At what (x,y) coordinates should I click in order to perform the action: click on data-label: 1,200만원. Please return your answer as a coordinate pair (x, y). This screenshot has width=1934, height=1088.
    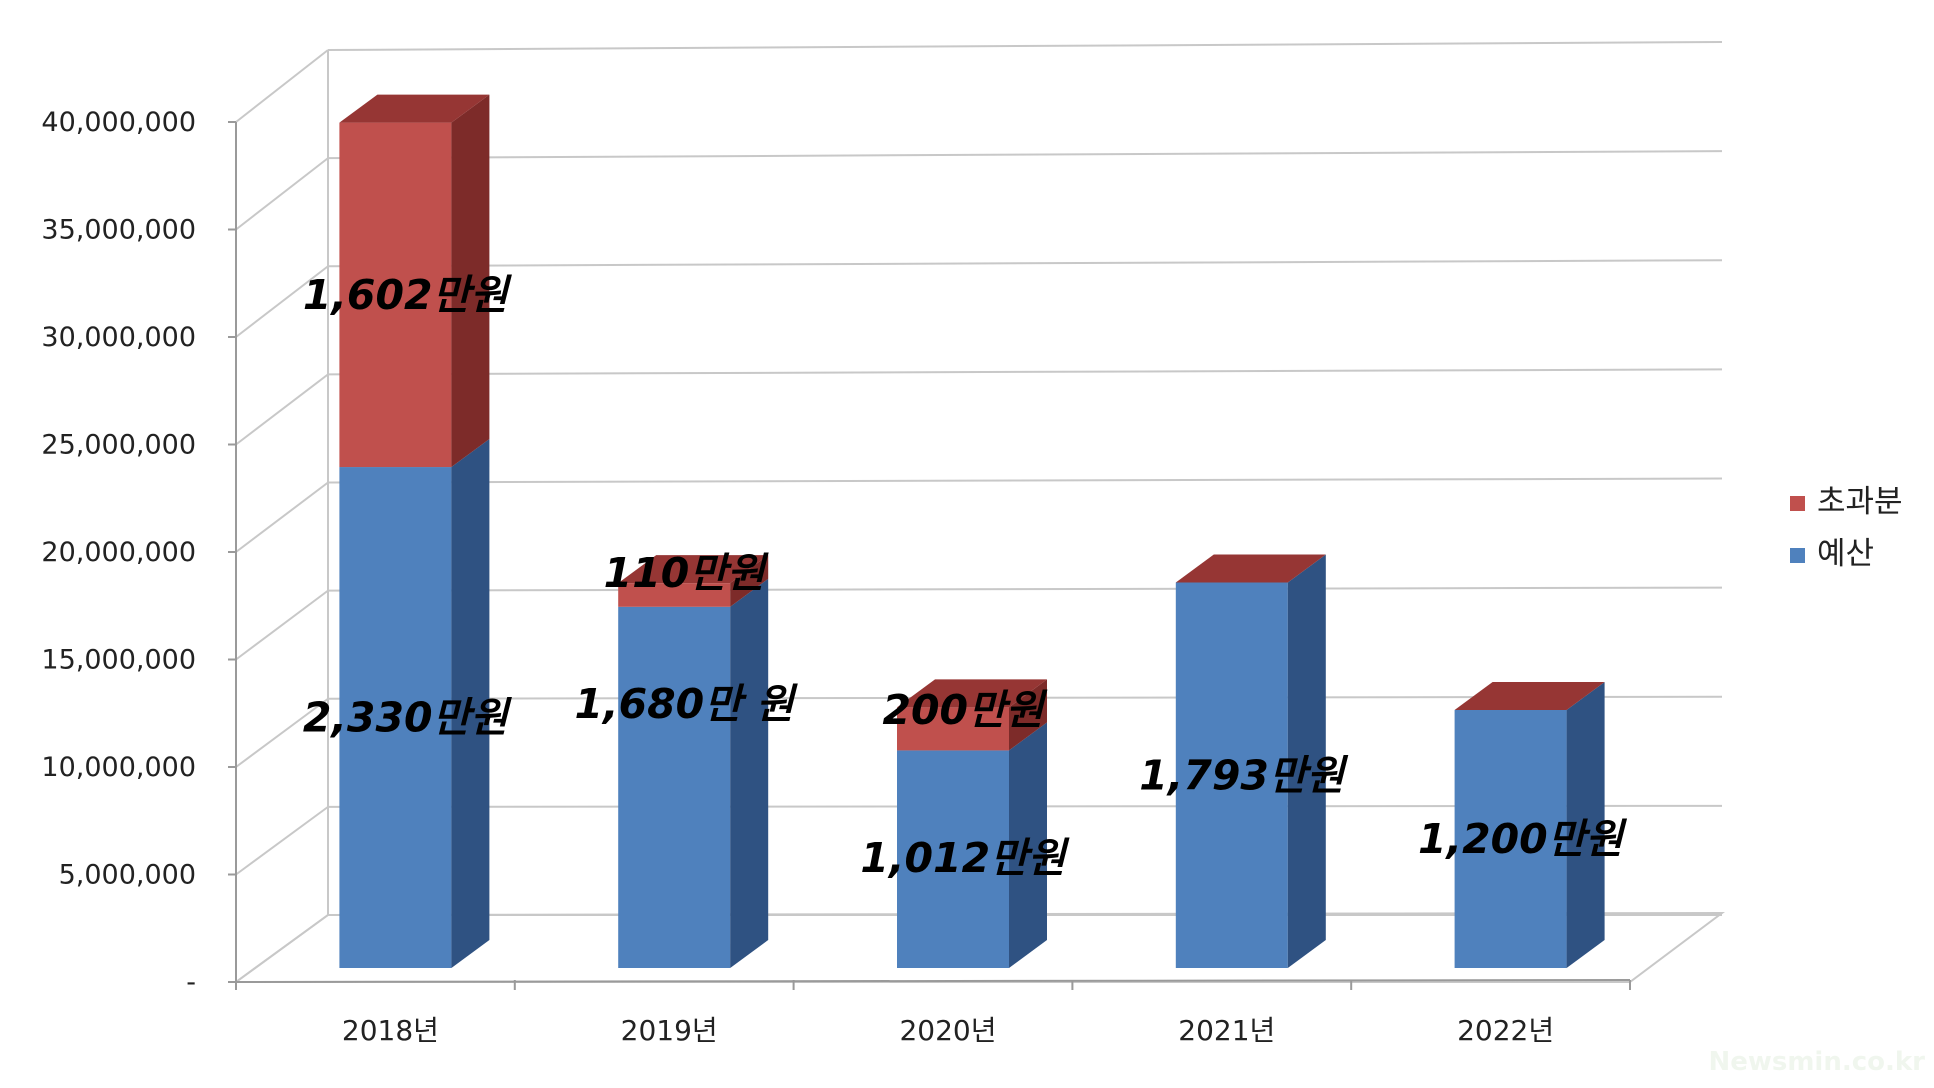
    Looking at the image, I should click on (1522, 839).